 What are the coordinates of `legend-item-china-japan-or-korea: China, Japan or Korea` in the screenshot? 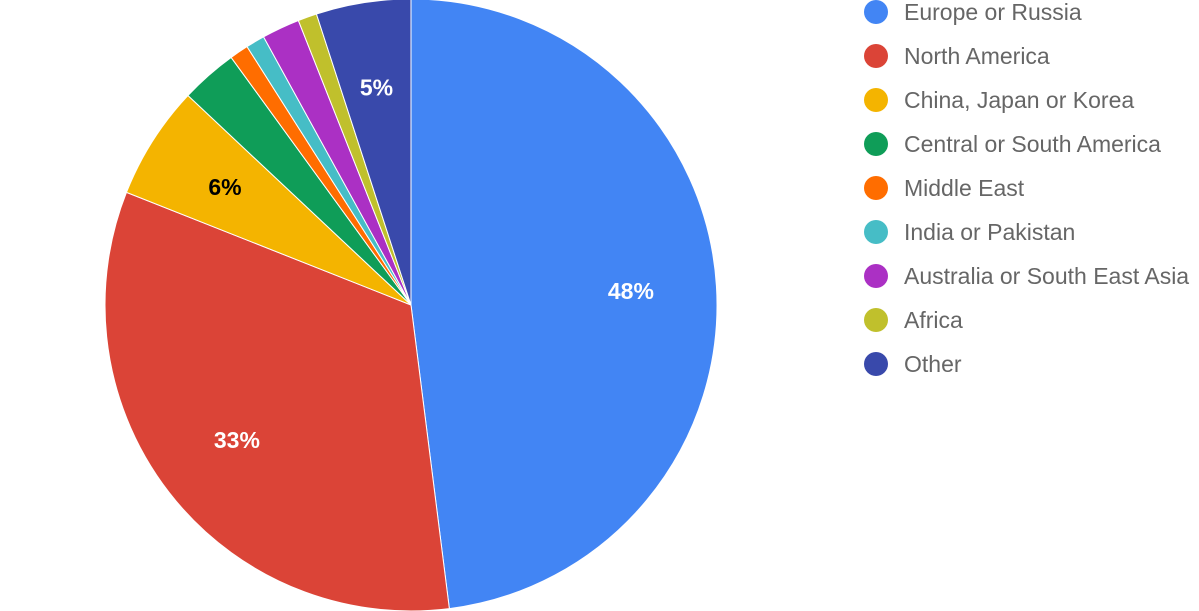 It's located at (999, 100).